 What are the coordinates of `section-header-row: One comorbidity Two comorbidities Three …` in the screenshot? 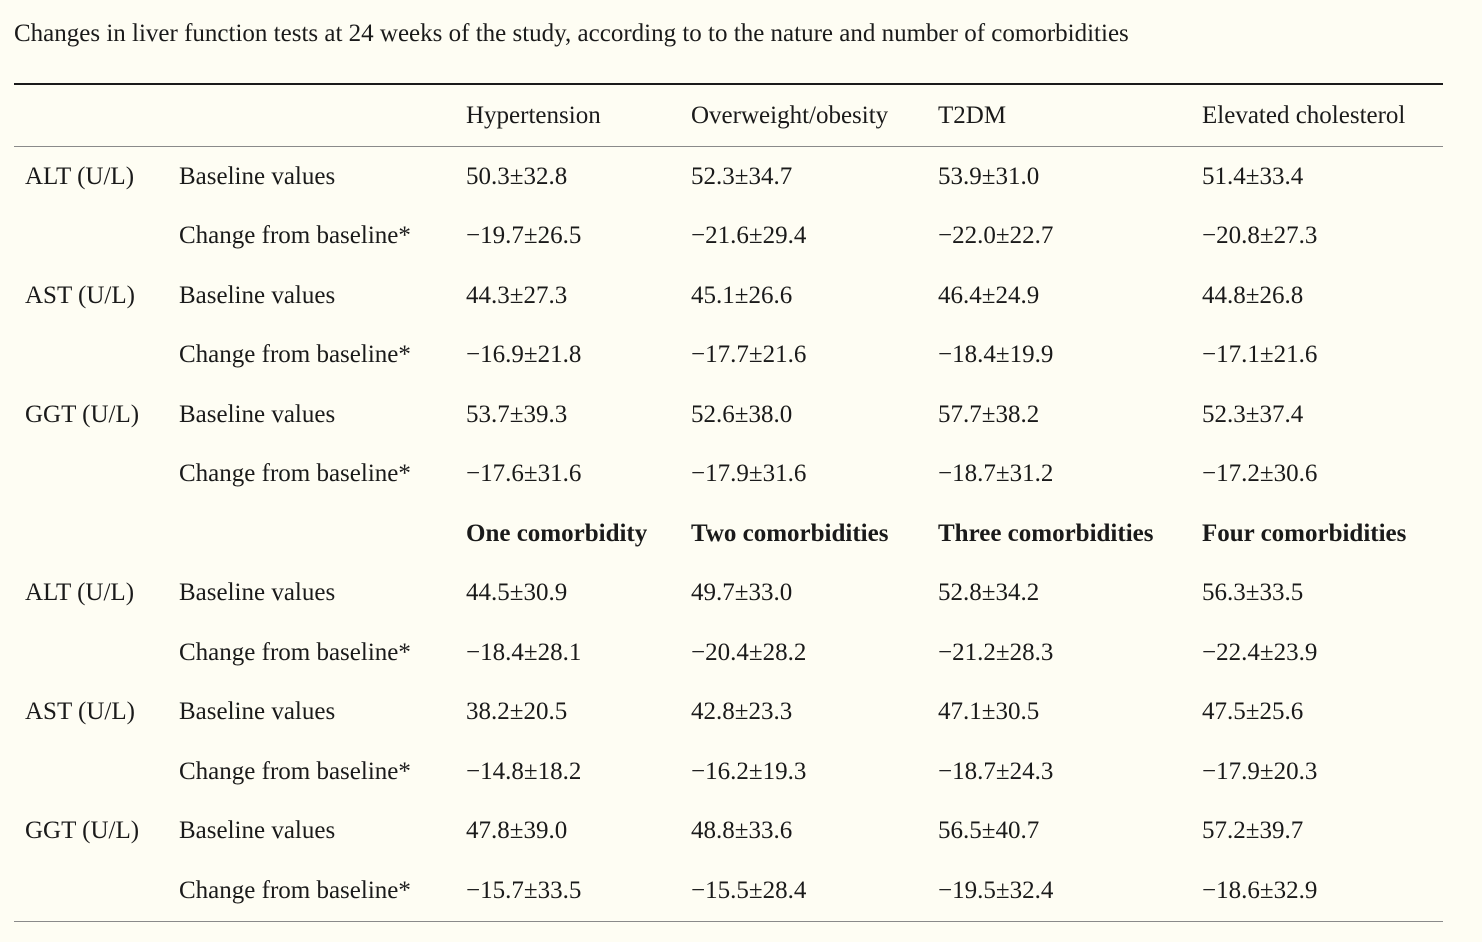 It's located at (728, 534).